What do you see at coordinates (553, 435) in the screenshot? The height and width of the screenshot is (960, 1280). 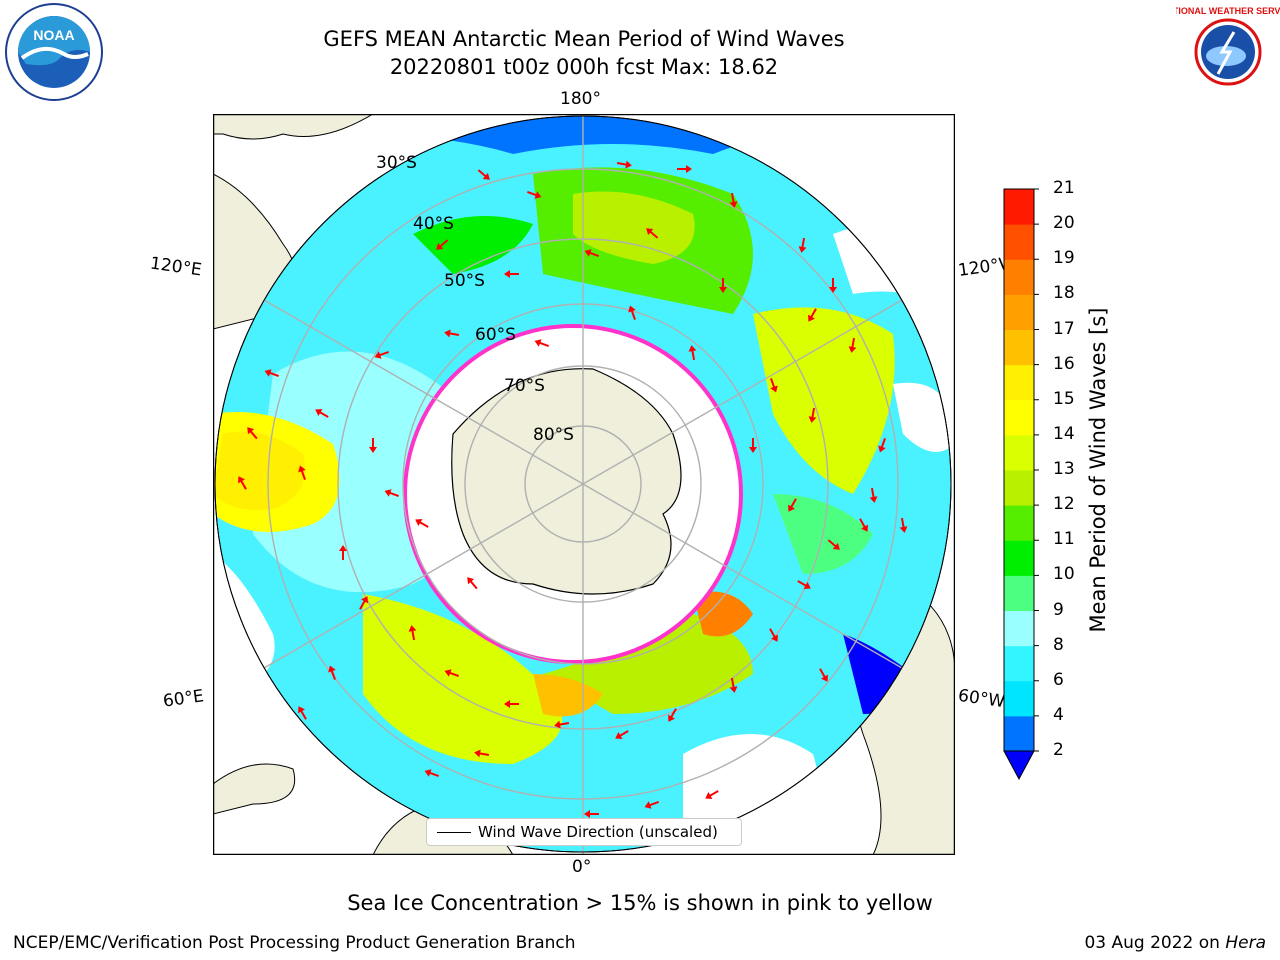 I see `latitude-label-80s: 80°S` at bounding box center [553, 435].